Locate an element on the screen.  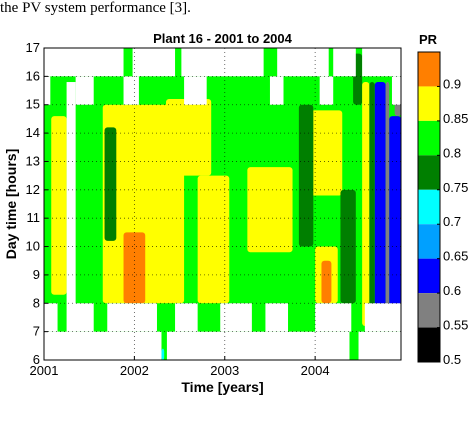
y-tick-label: 16 is located at coordinates (33, 75).